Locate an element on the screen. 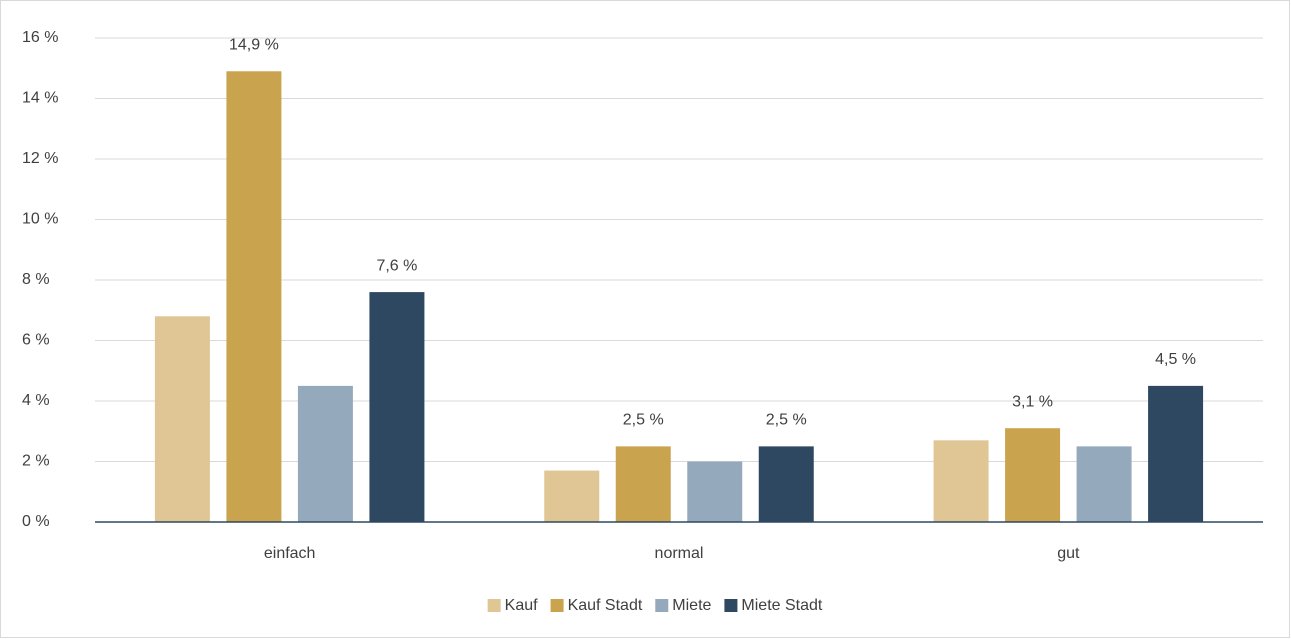 The image size is (1291, 639). y-tick-label: 14 % is located at coordinates (40, 98).